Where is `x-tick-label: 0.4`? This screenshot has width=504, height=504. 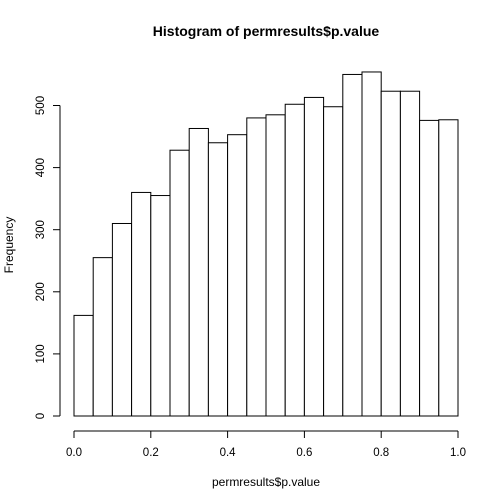 x-tick-label: 0.4 is located at coordinates (228, 453).